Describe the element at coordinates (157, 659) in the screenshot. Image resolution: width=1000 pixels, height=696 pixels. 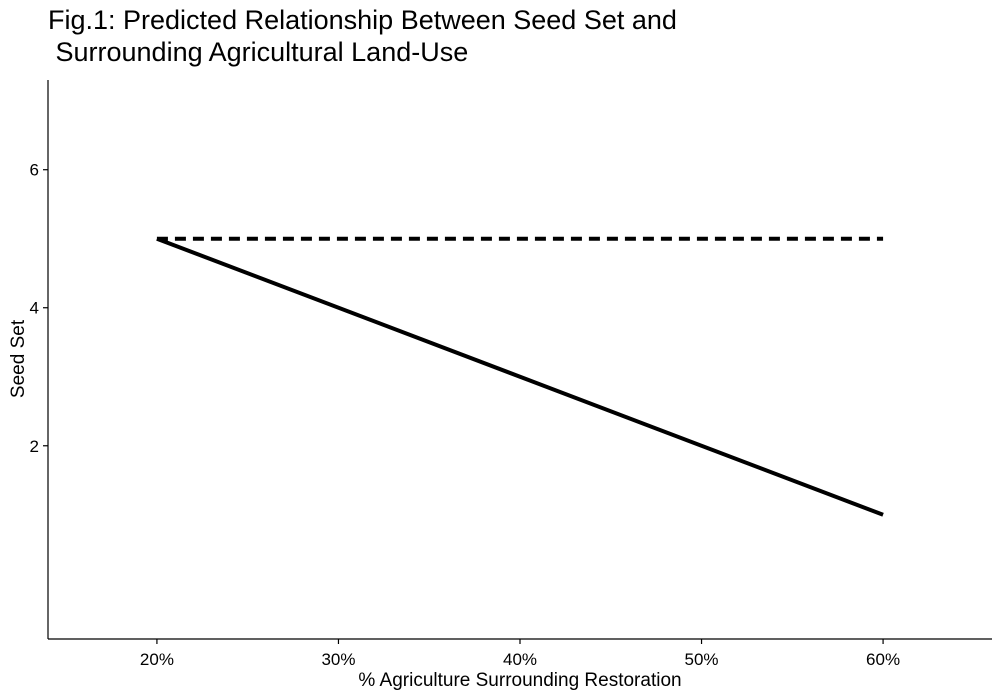
I see `x-tick-label: 20%` at that location.